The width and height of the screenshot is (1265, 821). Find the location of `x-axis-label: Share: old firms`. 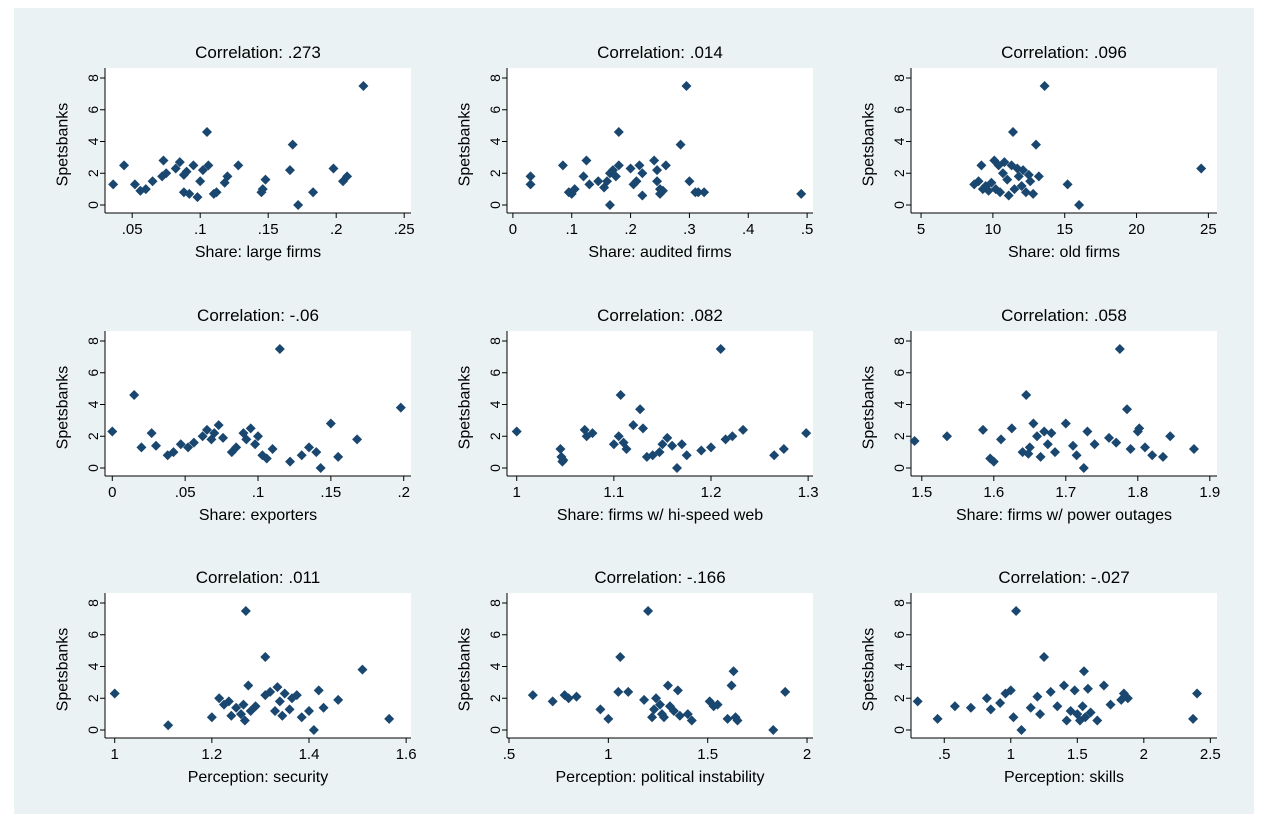

x-axis-label: Share: old firms is located at coordinates (1064, 252).